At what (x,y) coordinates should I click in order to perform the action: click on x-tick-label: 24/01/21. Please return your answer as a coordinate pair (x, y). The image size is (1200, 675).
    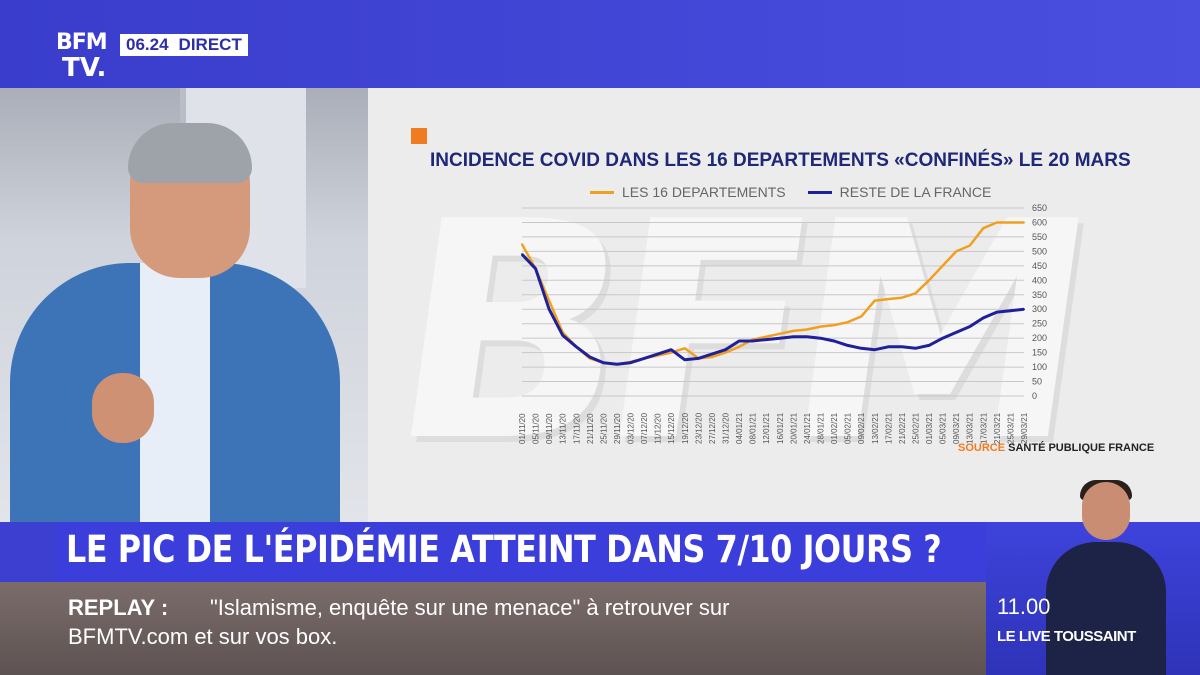
    Looking at the image, I should click on (807, 428).